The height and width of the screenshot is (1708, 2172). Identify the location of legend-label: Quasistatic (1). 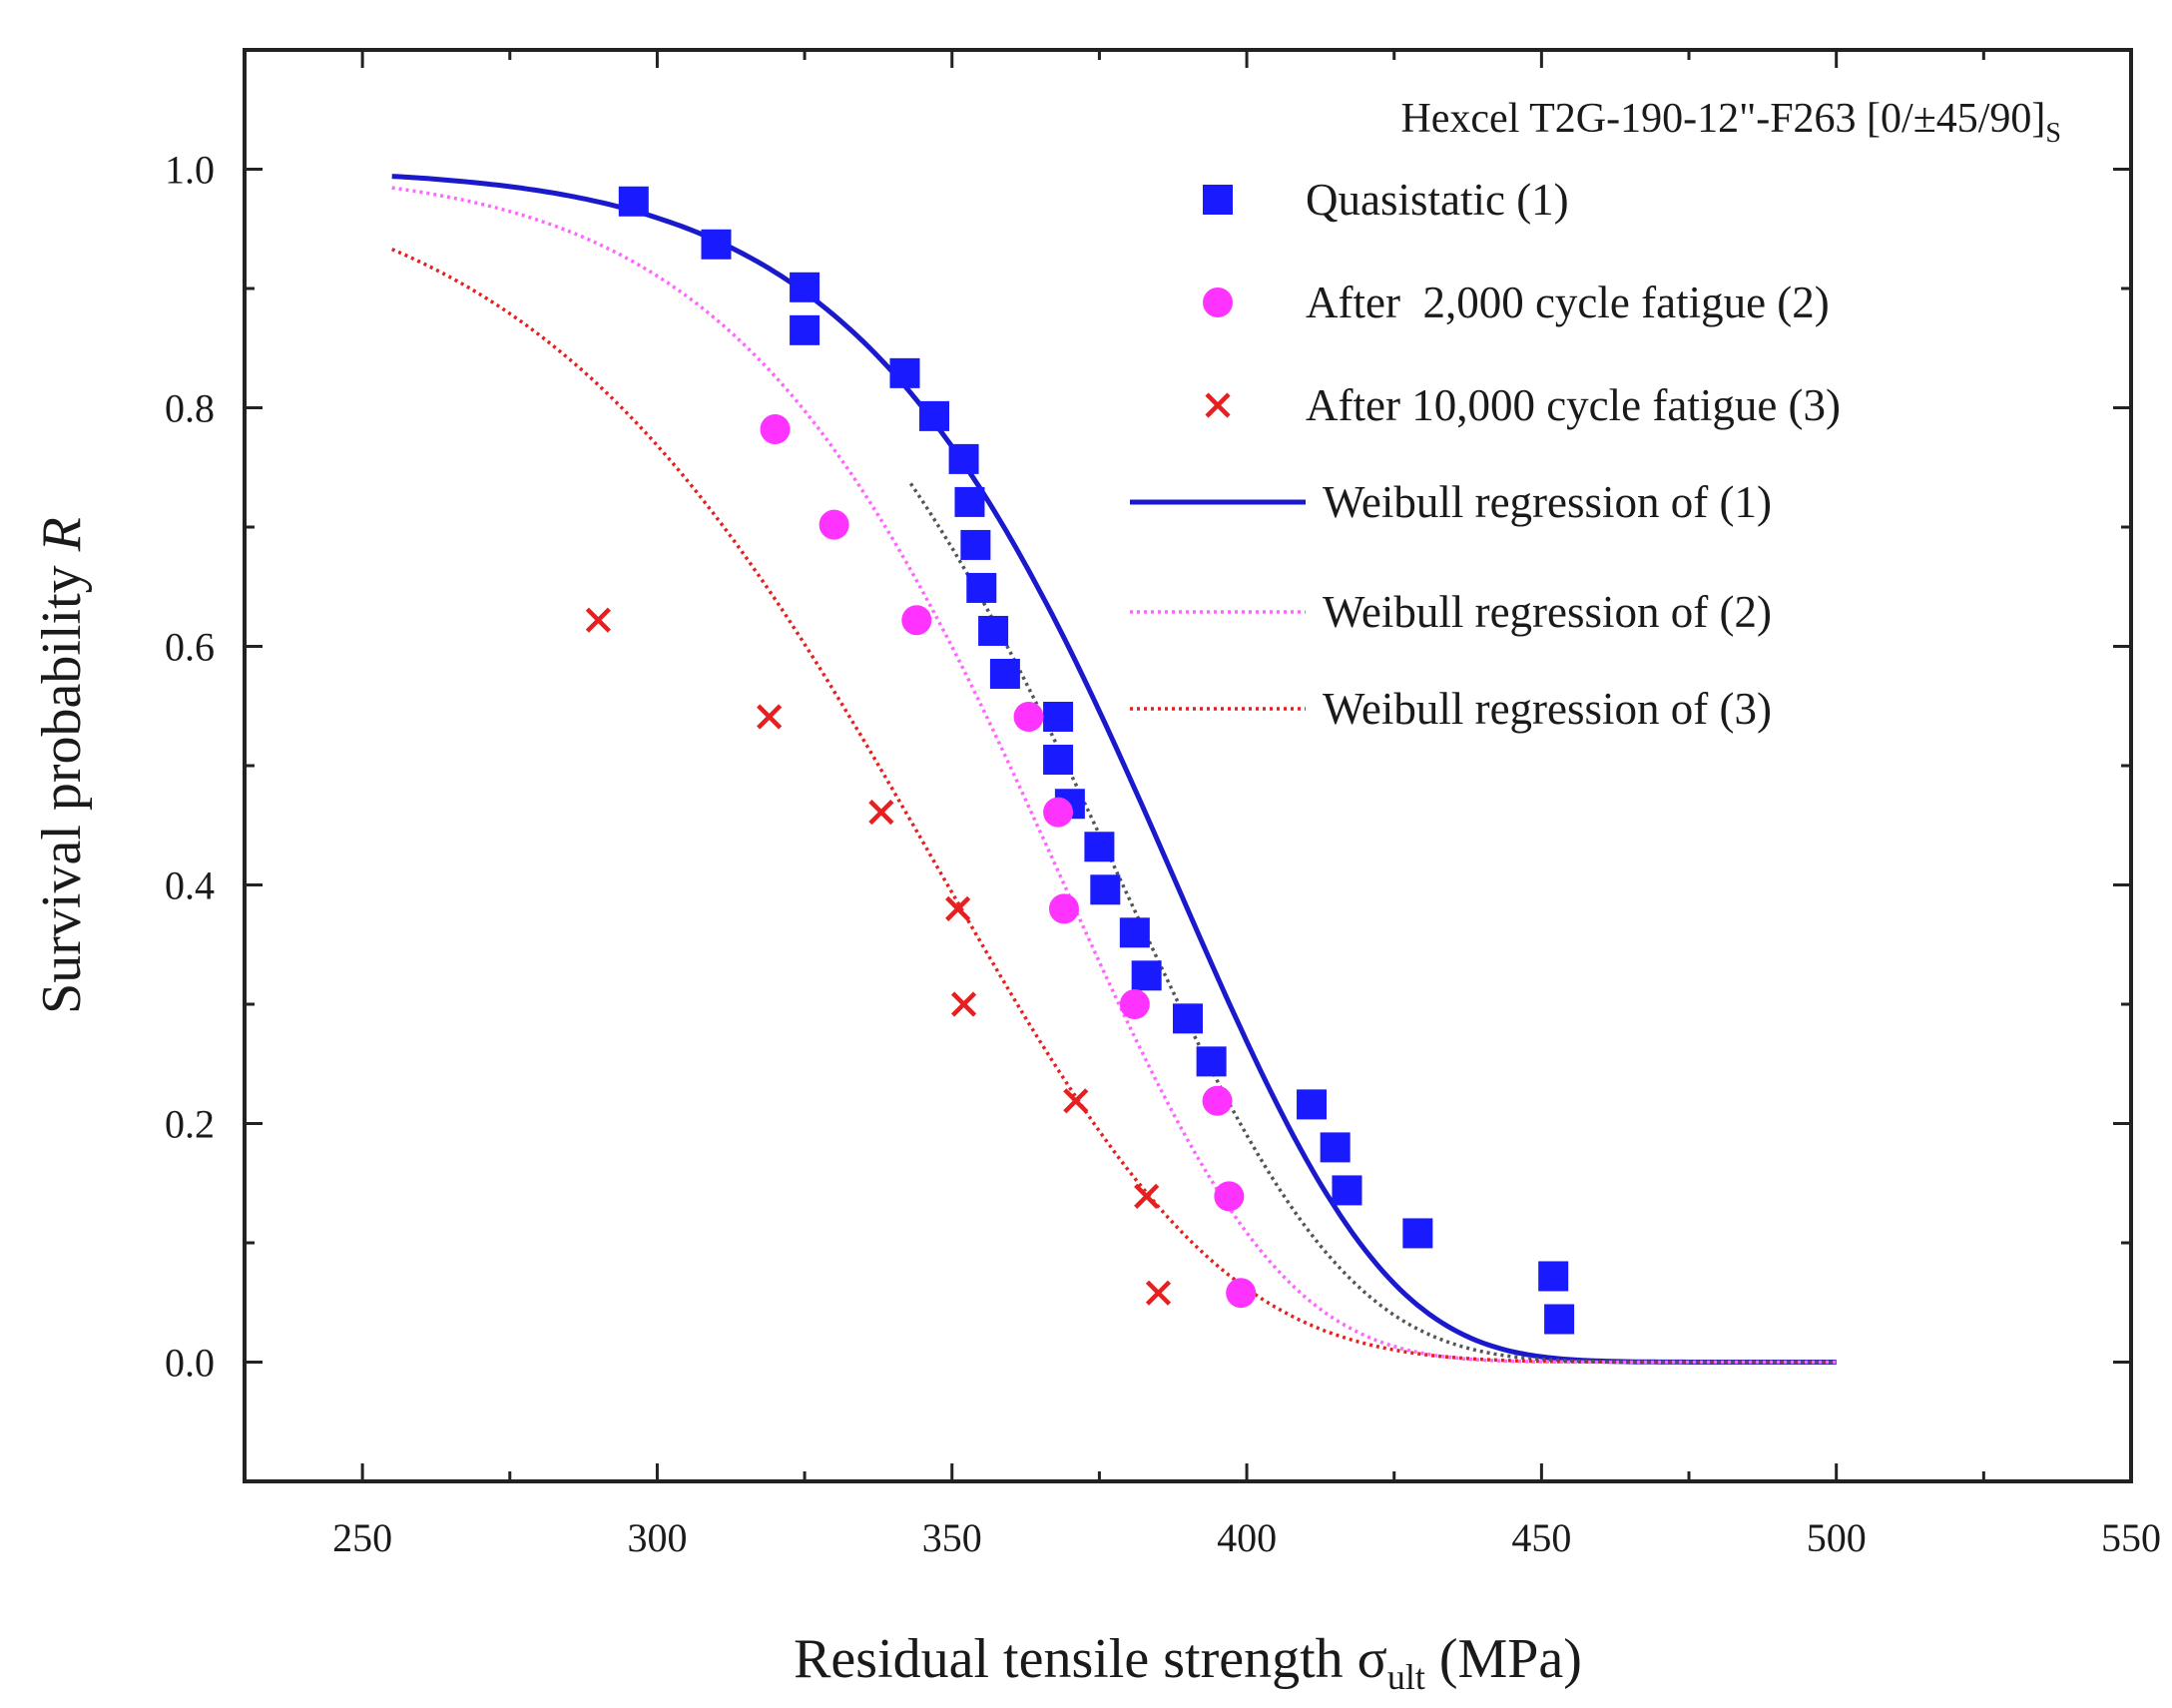
(1437, 200).